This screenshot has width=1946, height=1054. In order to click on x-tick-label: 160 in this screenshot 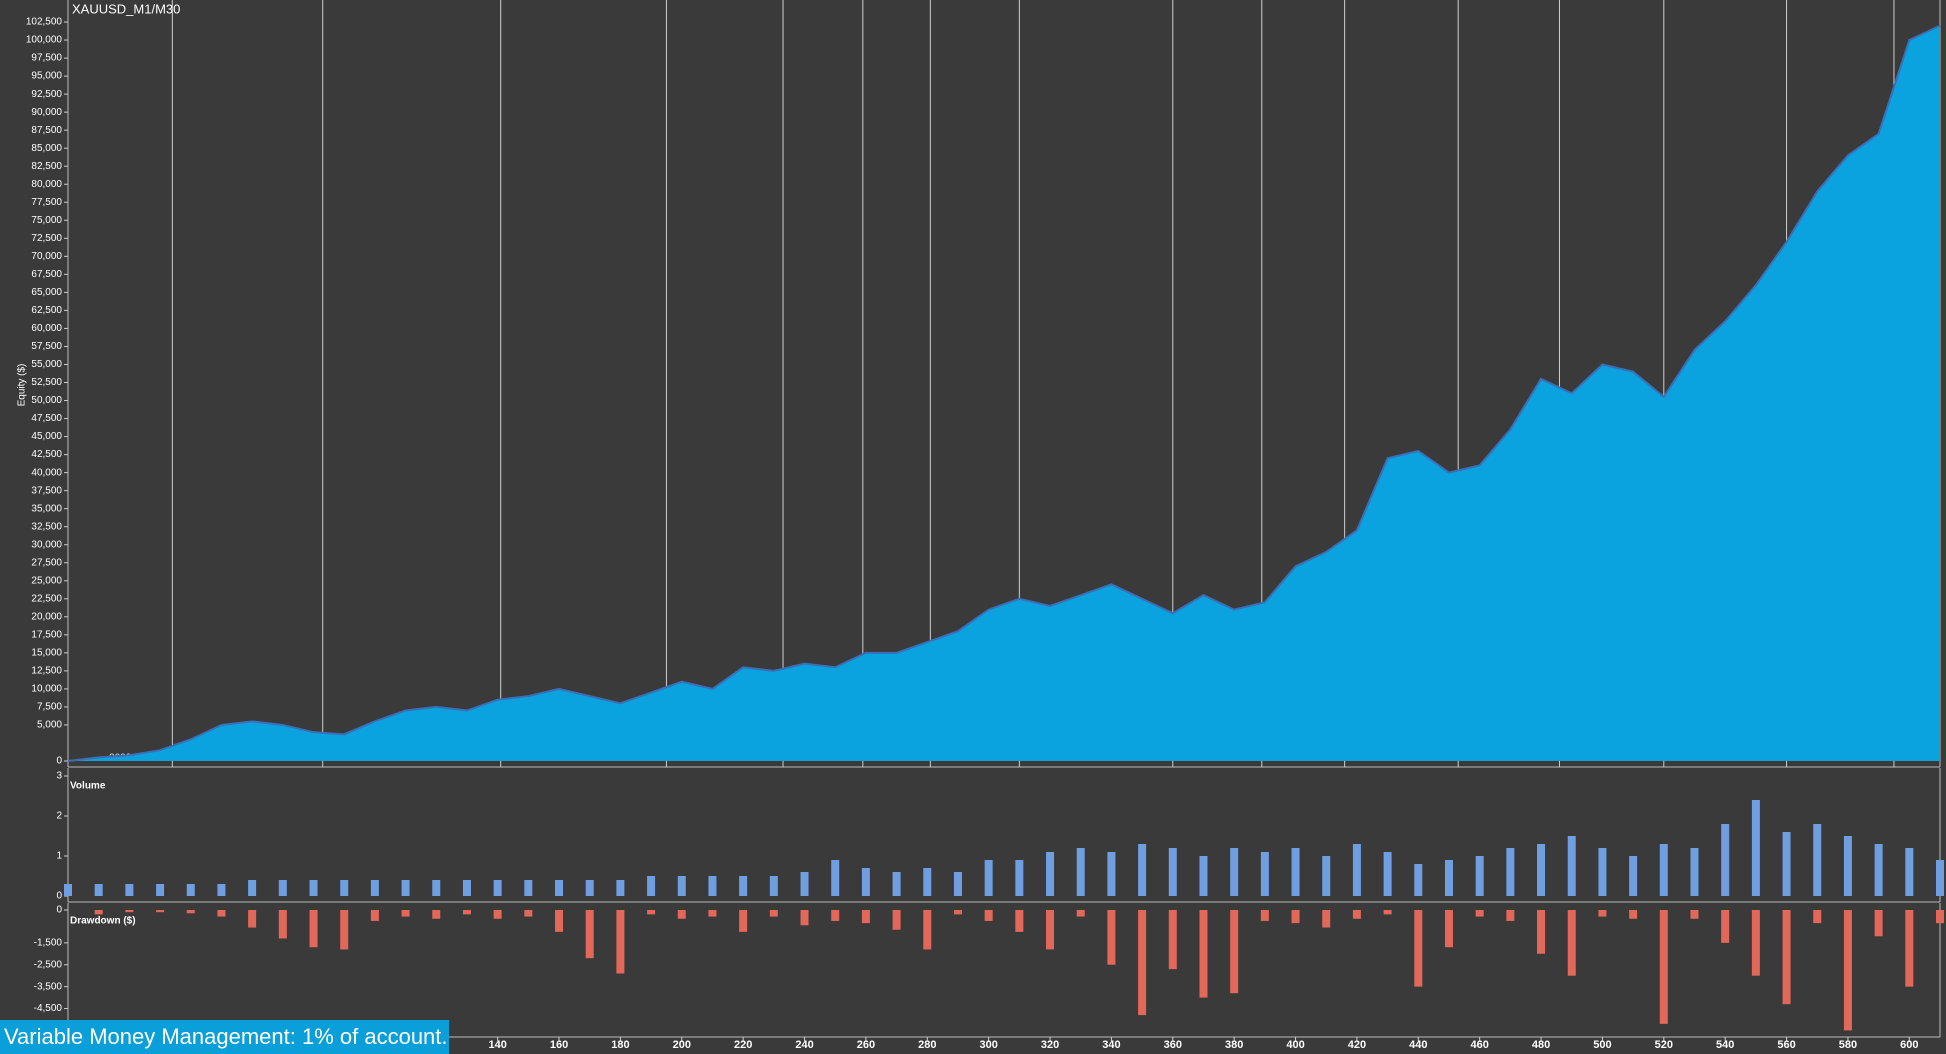, I will do `click(559, 1045)`.